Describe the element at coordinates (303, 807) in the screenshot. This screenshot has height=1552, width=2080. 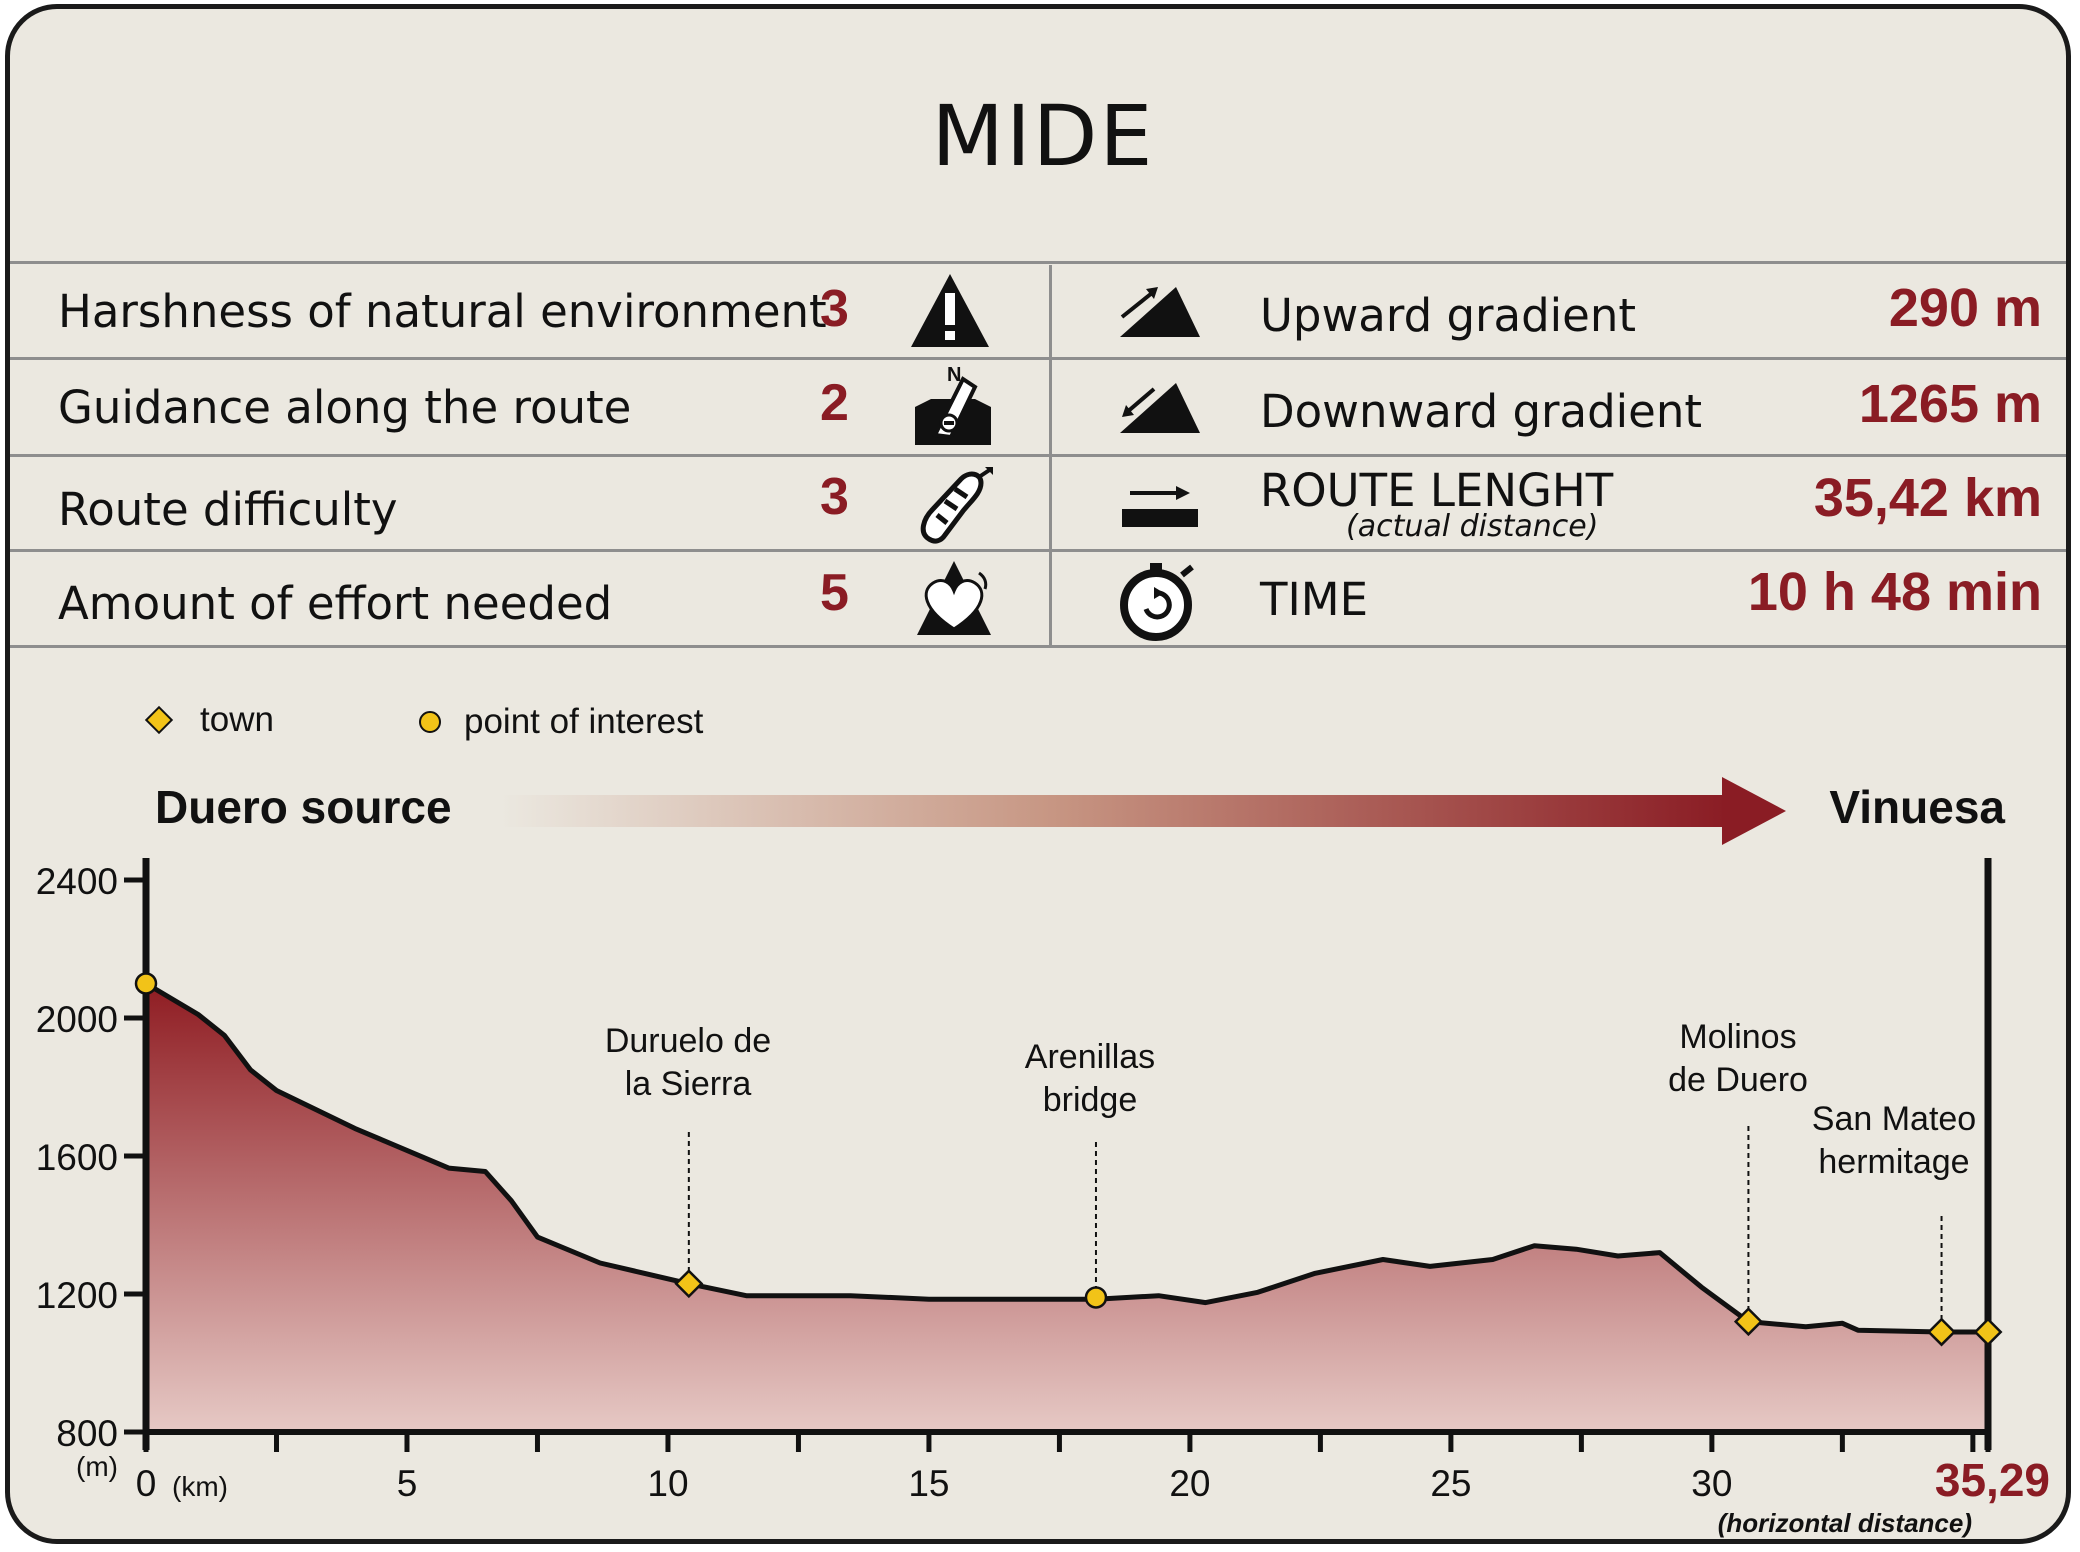
I see `route-start-label: Duero source` at that location.